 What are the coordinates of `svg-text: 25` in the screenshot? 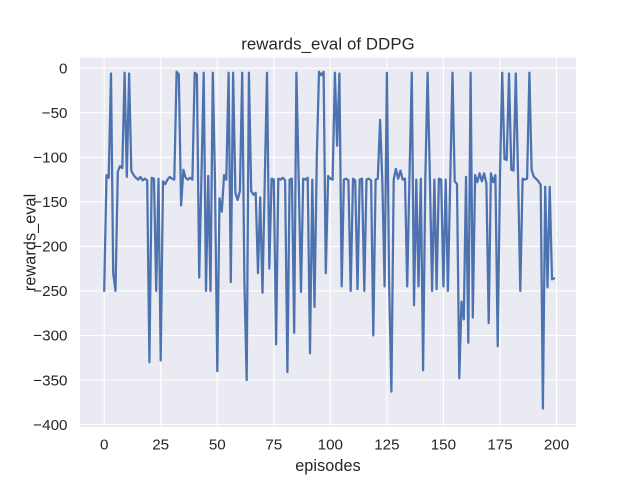 It's located at (160, 445).